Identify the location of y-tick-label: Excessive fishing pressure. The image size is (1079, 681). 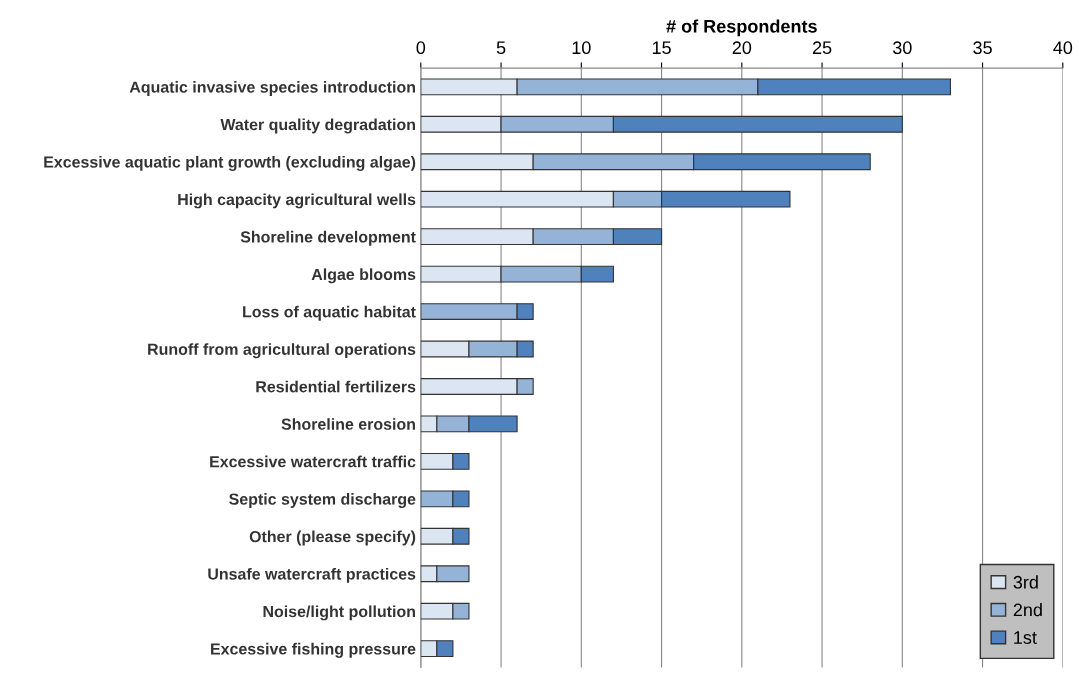
(313, 650).